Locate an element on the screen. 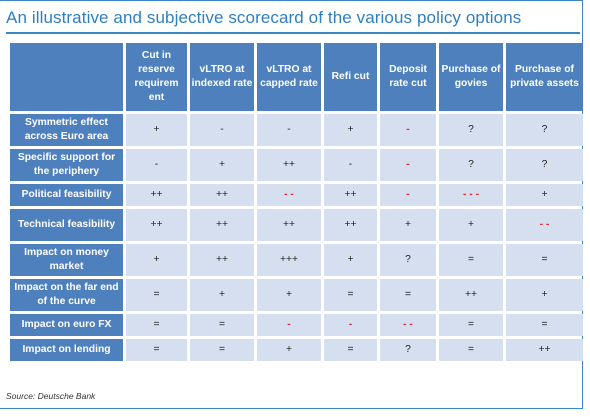  title-divider is located at coordinates (293, 33).